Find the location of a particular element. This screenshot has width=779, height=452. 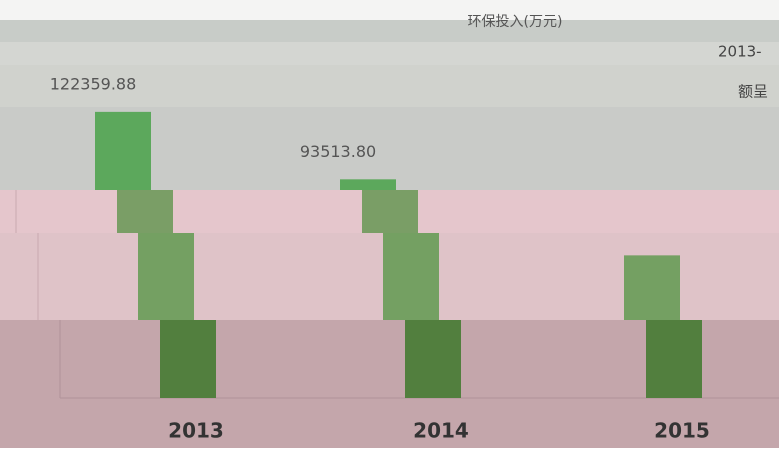

x-tick-label: 2015 is located at coordinates (682, 431).